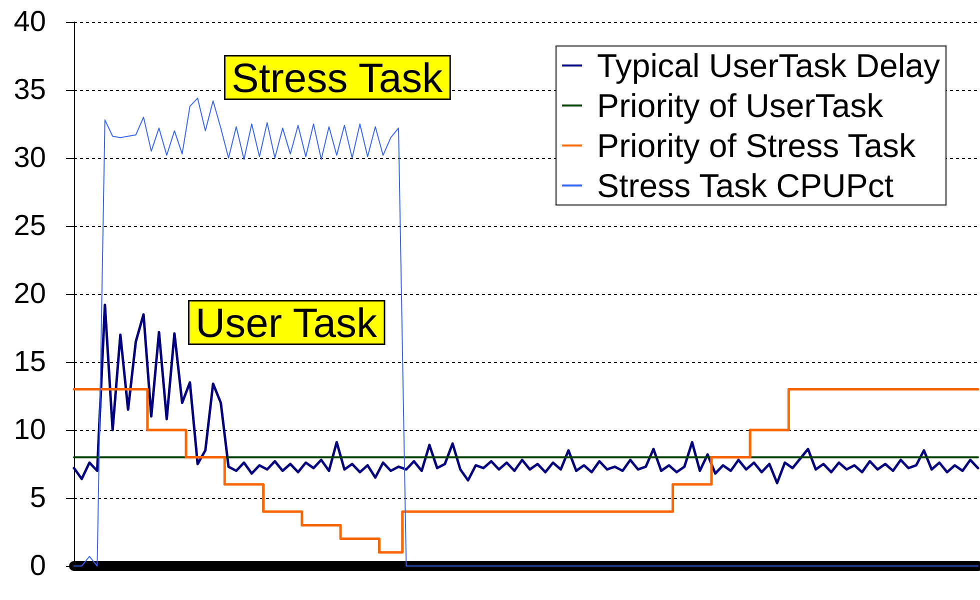  I want to click on legend-label: Stress Task CPUPct, so click(745, 185).